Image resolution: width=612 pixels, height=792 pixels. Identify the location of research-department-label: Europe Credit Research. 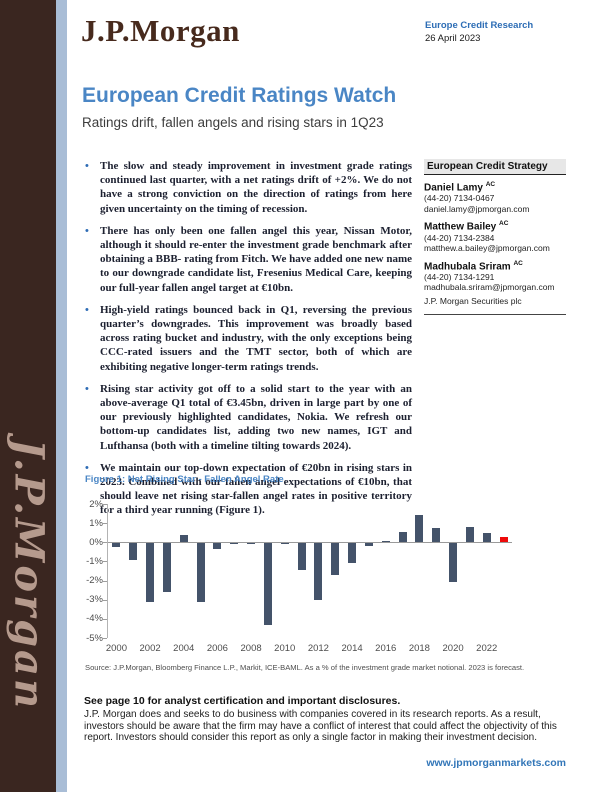
(479, 25).